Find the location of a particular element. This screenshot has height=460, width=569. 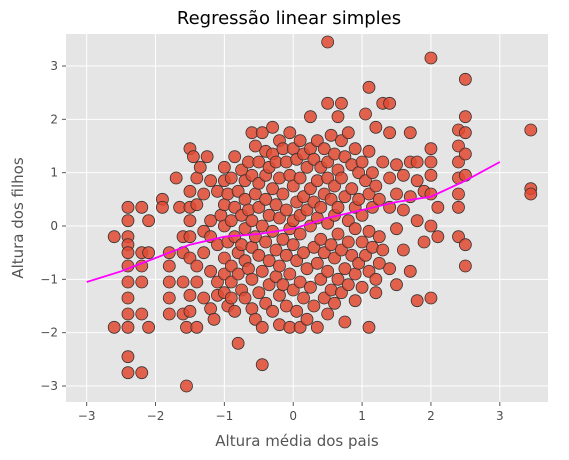

y-axis-label: Altura dos filhos is located at coordinates (18, 218).